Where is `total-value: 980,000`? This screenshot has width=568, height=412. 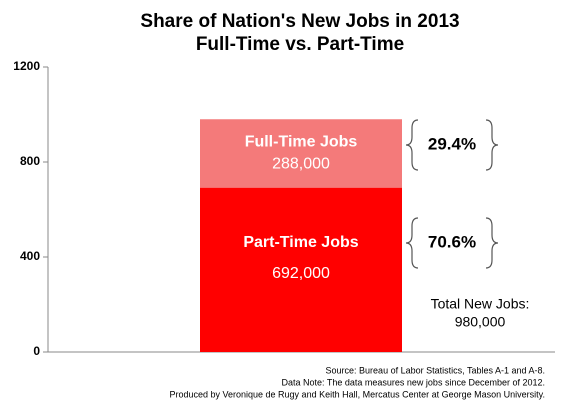
total-value: 980,000 is located at coordinates (480, 322).